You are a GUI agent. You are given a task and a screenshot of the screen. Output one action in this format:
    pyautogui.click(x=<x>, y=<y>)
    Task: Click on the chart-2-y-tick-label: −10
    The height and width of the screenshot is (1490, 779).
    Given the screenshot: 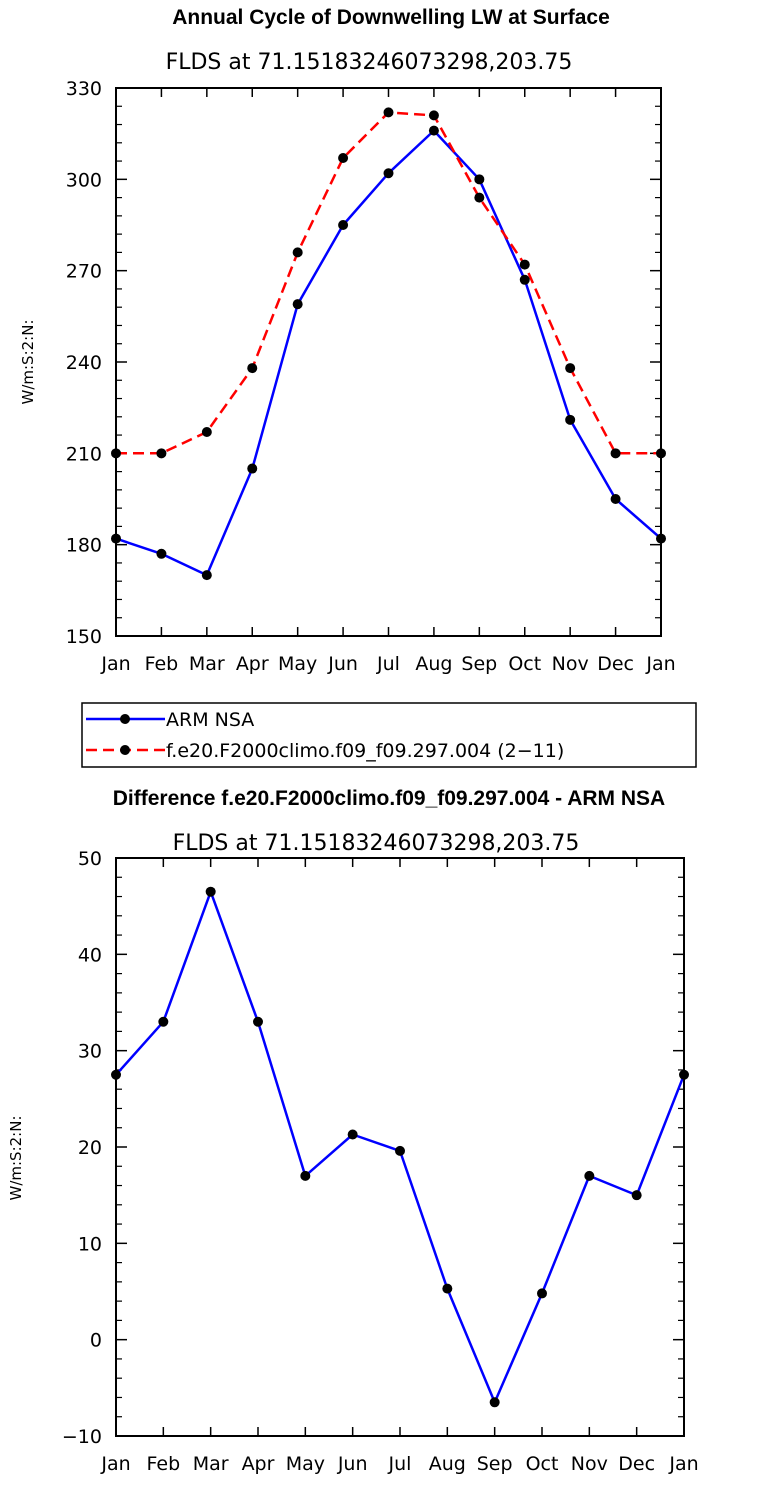 What is the action you would take?
    pyautogui.click(x=82, y=1437)
    